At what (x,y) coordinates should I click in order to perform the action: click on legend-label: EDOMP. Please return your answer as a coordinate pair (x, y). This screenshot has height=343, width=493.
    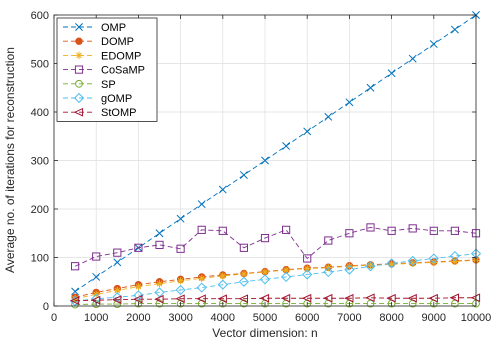
    Looking at the image, I should click on (121, 56).